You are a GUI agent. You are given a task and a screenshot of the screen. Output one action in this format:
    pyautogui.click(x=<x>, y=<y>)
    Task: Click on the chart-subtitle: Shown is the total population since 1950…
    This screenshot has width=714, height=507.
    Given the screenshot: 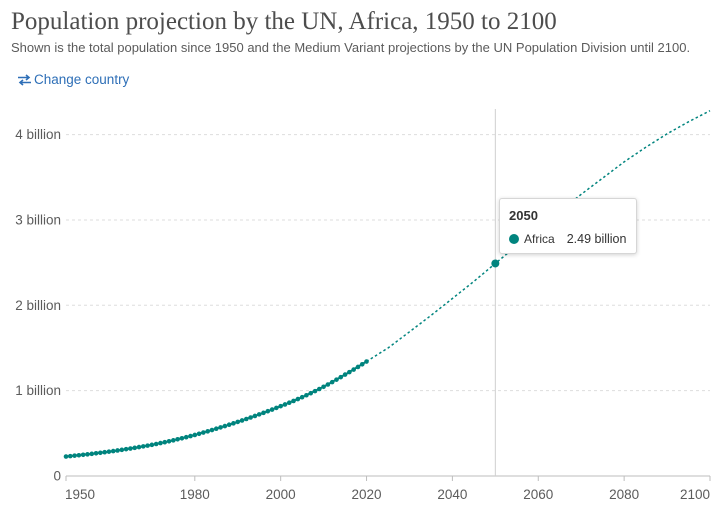 What is the action you would take?
    pyautogui.click(x=351, y=47)
    